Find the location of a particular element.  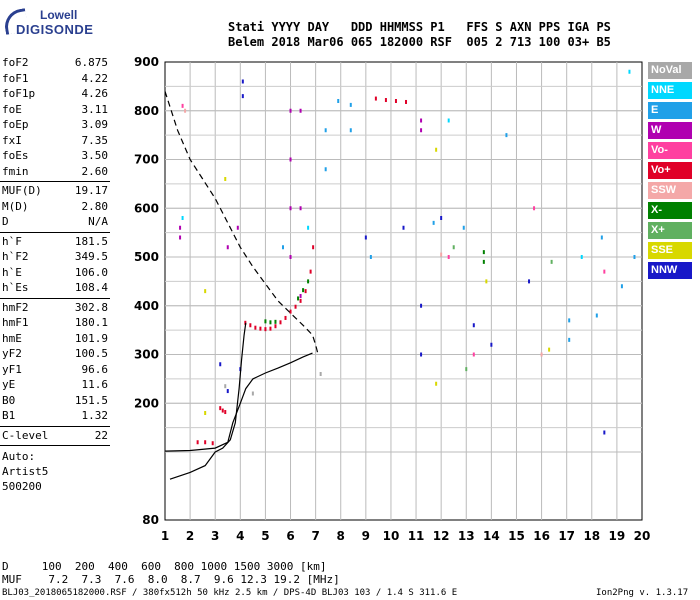

param-label: h`Es is located at coordinates (15, 287).